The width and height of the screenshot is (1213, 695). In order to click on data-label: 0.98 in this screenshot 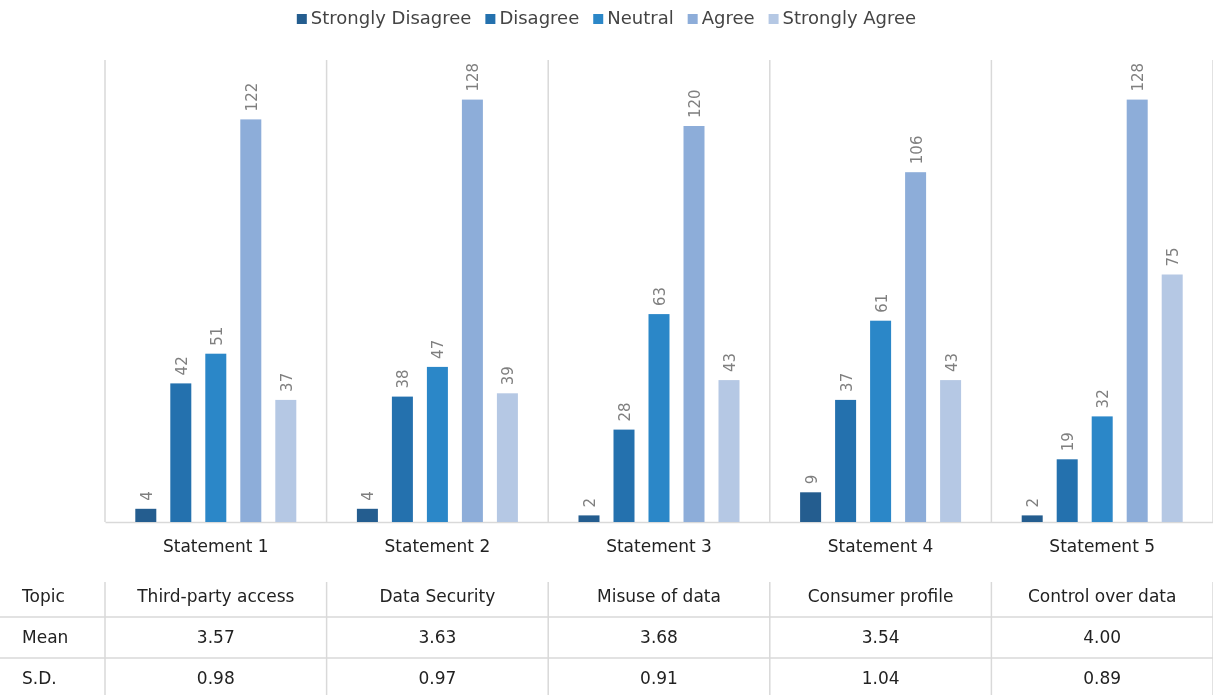, I will do `click(215, 678)`.